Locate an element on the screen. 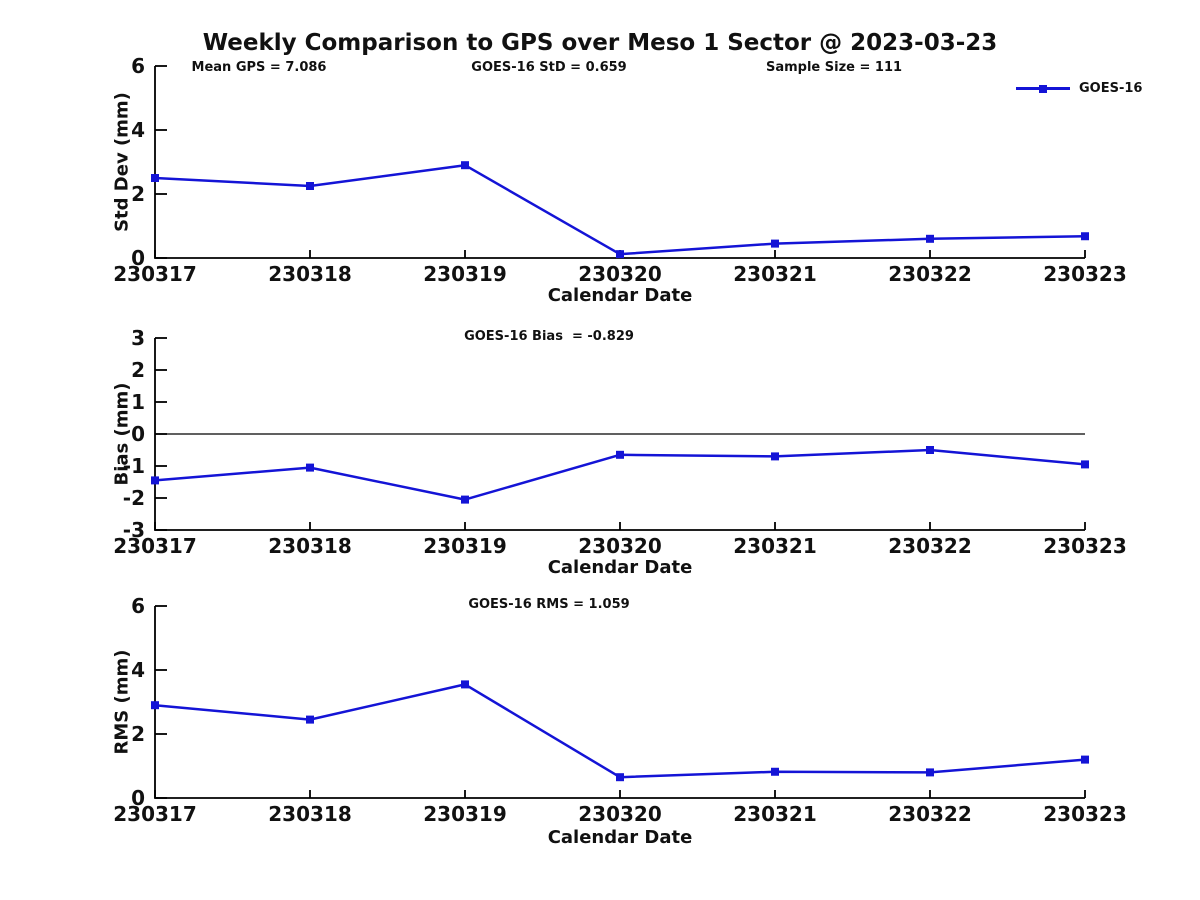  legend-line-sample is located at coordinates (1043, 88).